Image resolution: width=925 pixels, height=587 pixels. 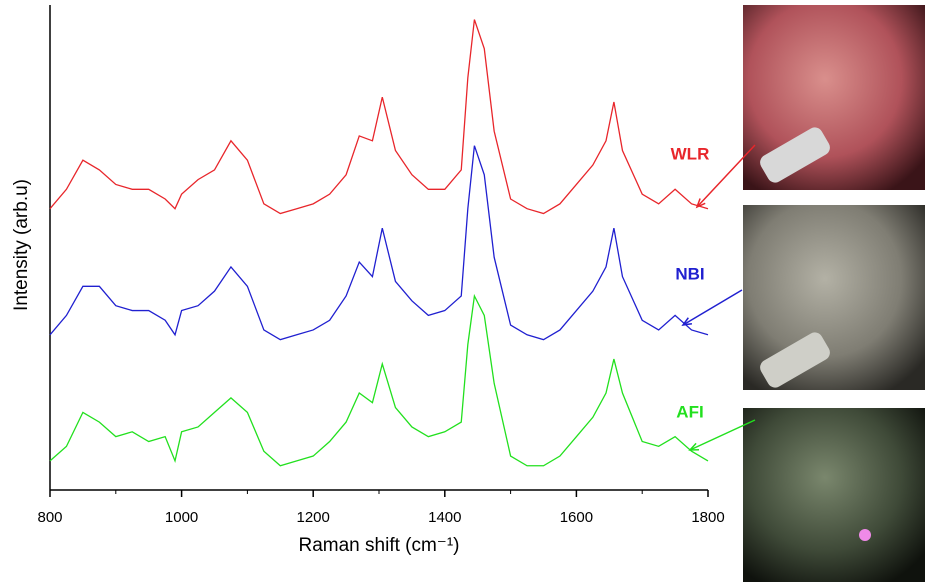 What do you see at coordinates (707, 517) in the screenshot?
I see `x-tick-label: 1800` at bounding box center [707, 517].